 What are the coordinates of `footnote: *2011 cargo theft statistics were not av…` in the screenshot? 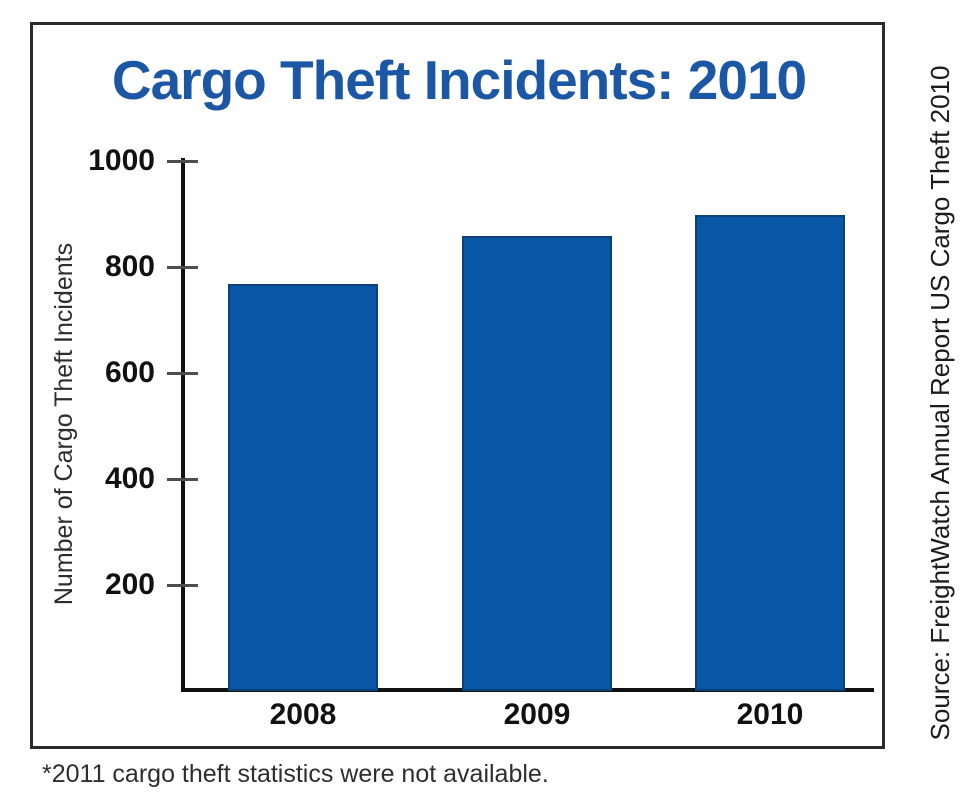 It's located at (295, 774).